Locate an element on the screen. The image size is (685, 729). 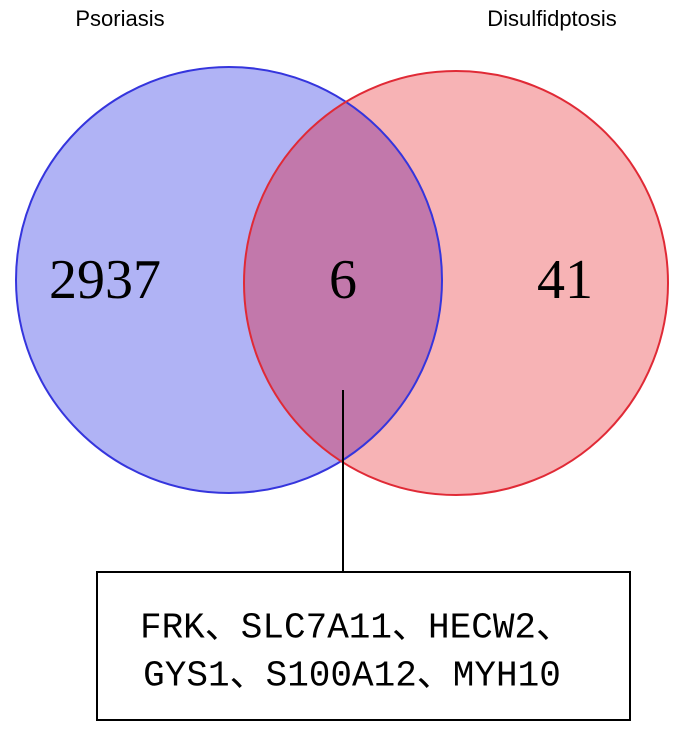
set-count: 41 is located at coordinates (565, 280).